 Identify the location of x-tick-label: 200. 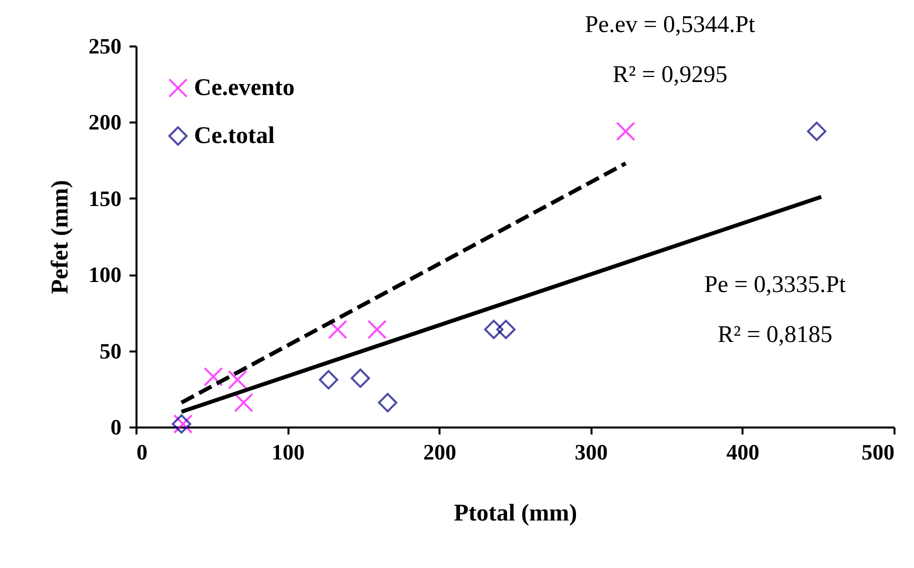
(439, 452).